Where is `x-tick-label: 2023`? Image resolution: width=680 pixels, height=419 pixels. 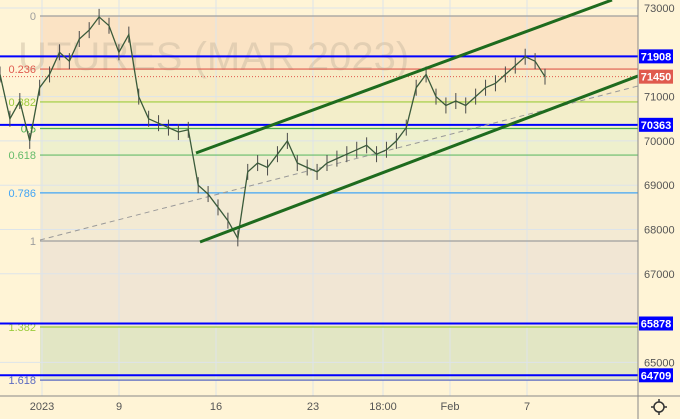 x-tick-label: 2023 is located at coordinates (42, 407).